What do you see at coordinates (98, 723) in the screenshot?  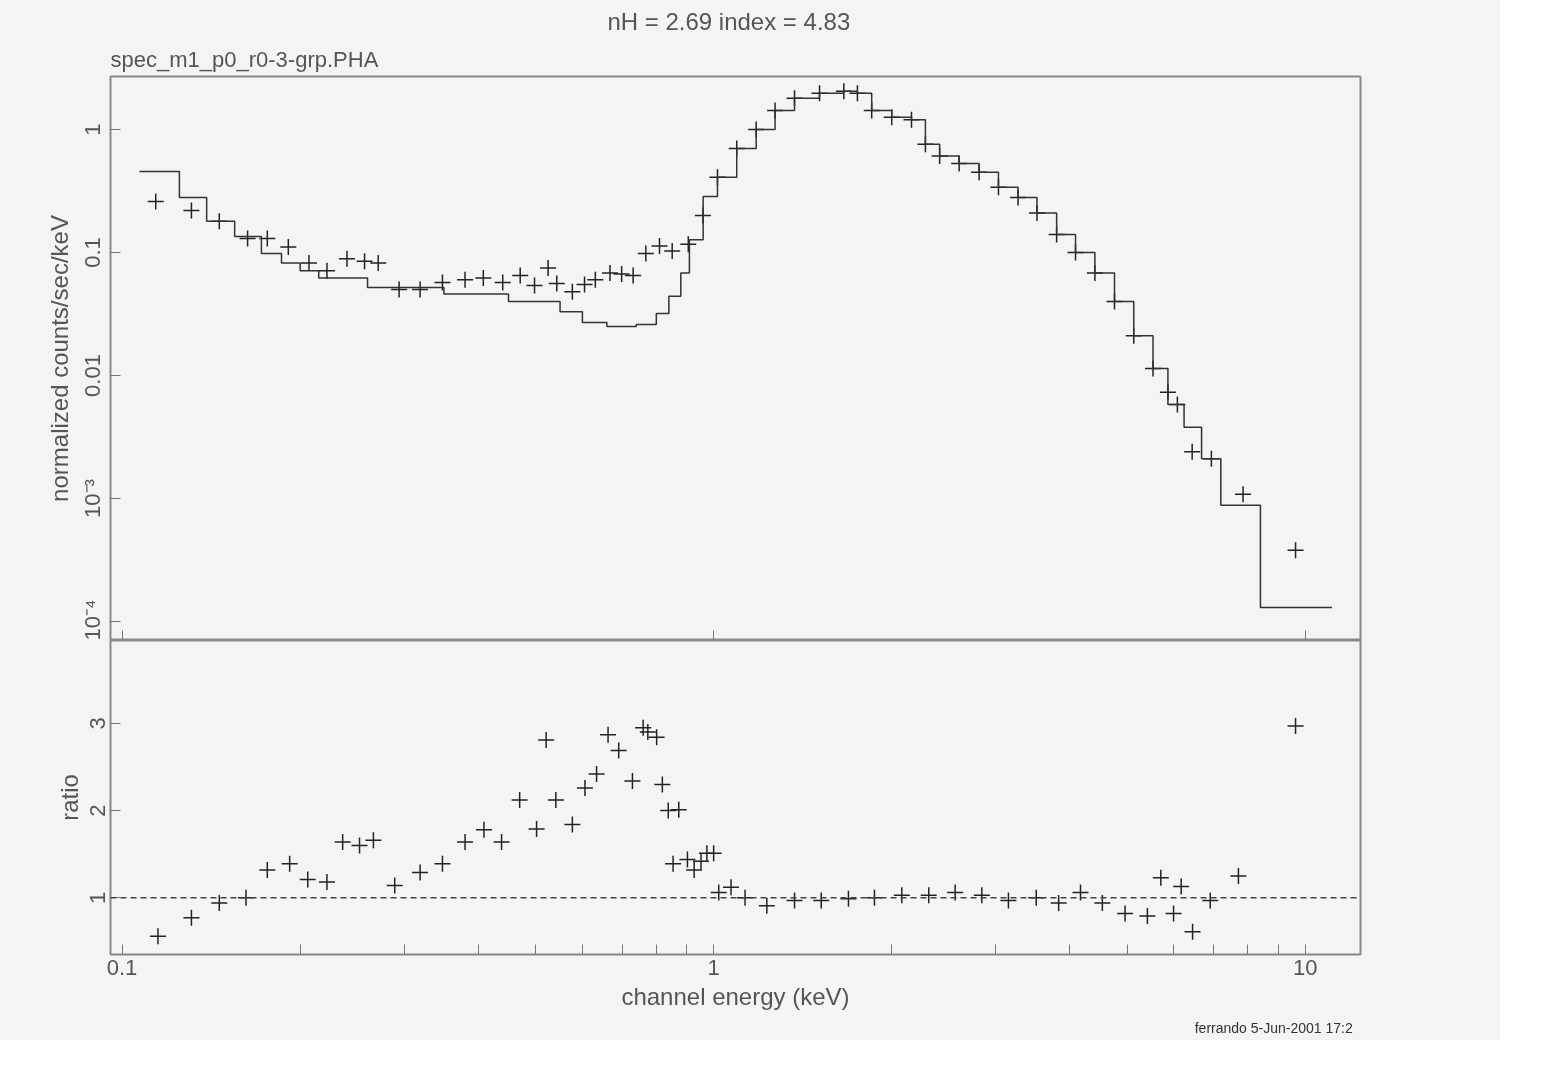 I see `y-tick-label: 3` at bounding box center [98, 723].